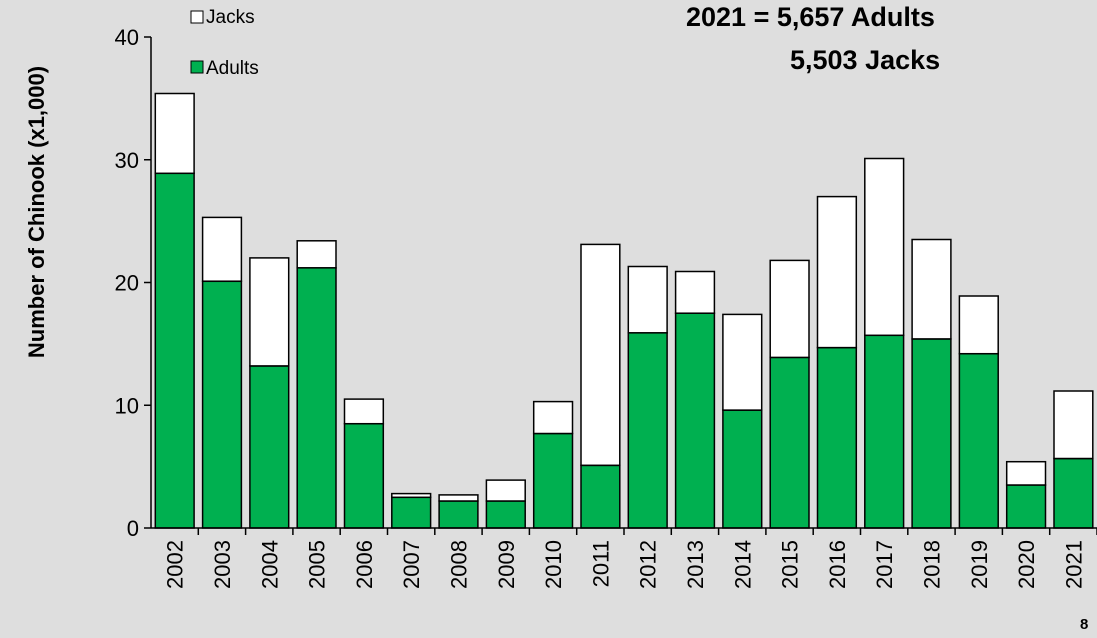 The width and height of the screenshot is (1097, 638). What do you see at coordinates (1073, 564) in the screenshot?
I see `x-tick-label-2021: 2021` at bounding box center [1073, 564].